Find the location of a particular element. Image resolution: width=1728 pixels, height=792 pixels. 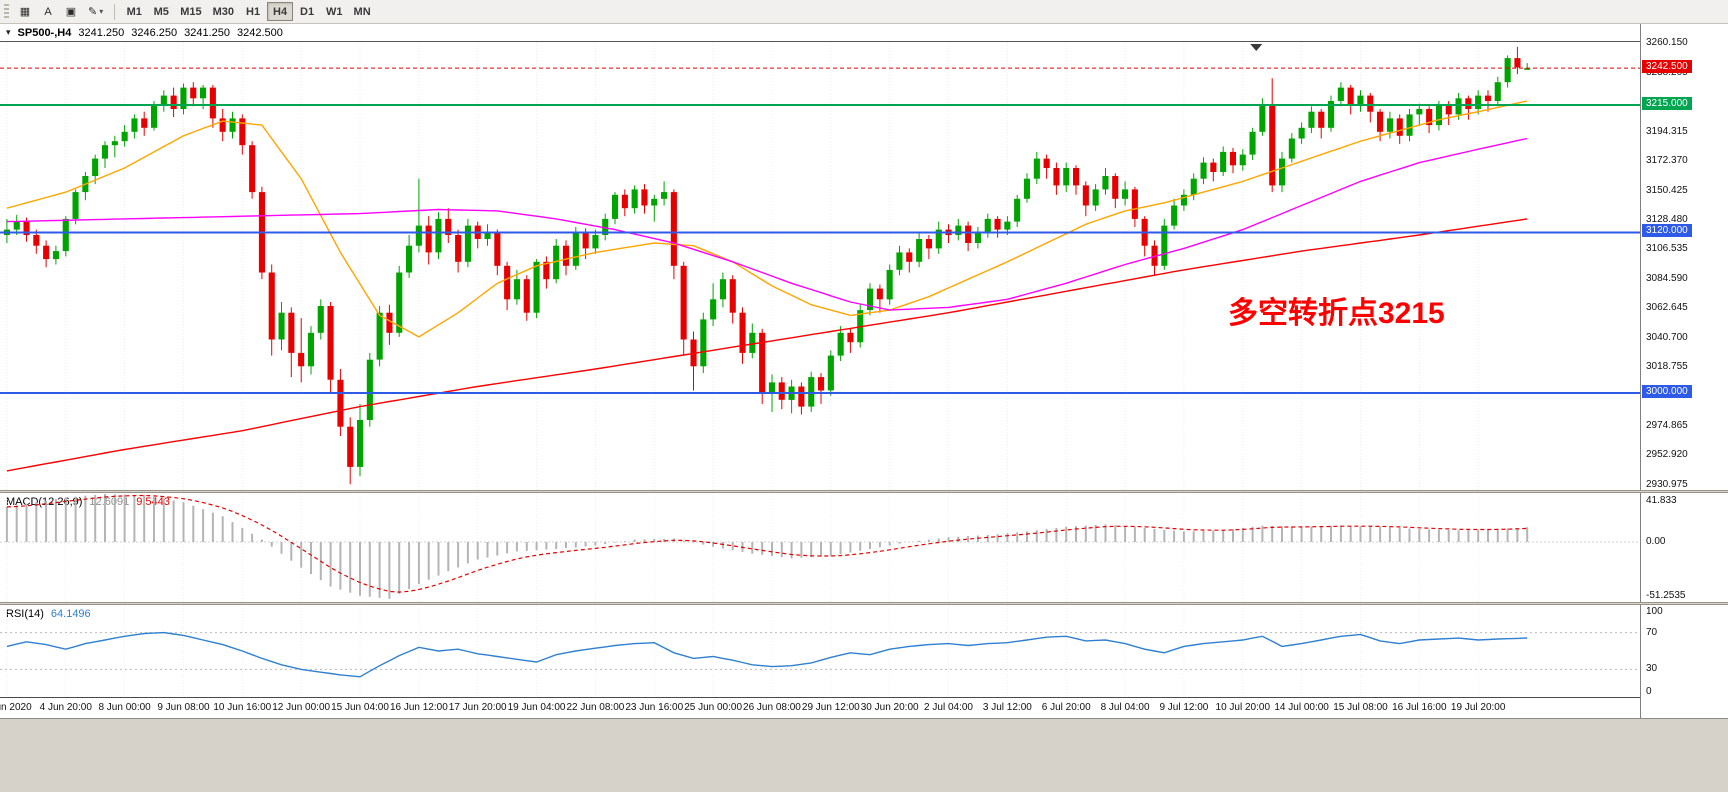

price-tick-label: 3172.370 is located at coordinates (1667, 161).